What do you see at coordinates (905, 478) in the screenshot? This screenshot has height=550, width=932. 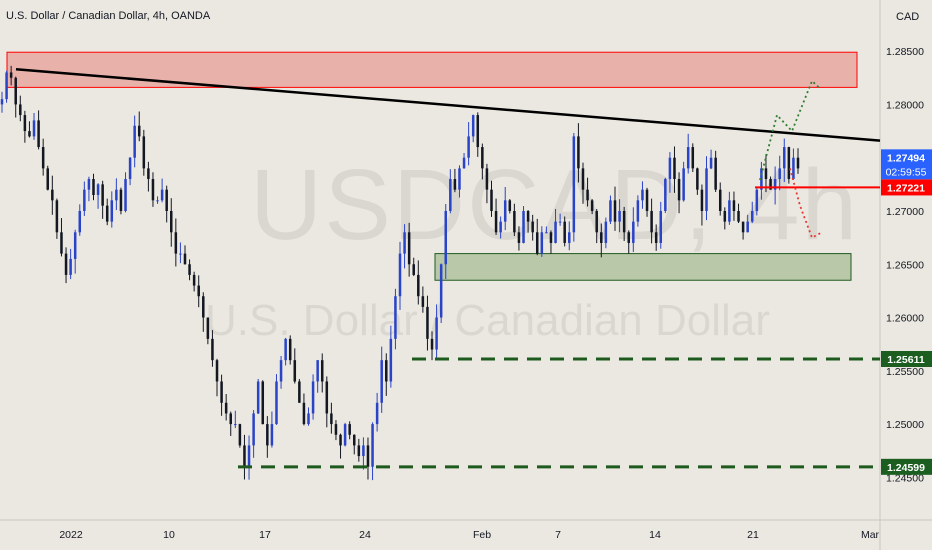 I see `y-tick-label: 1.24500` at bounding box center [905, 478].